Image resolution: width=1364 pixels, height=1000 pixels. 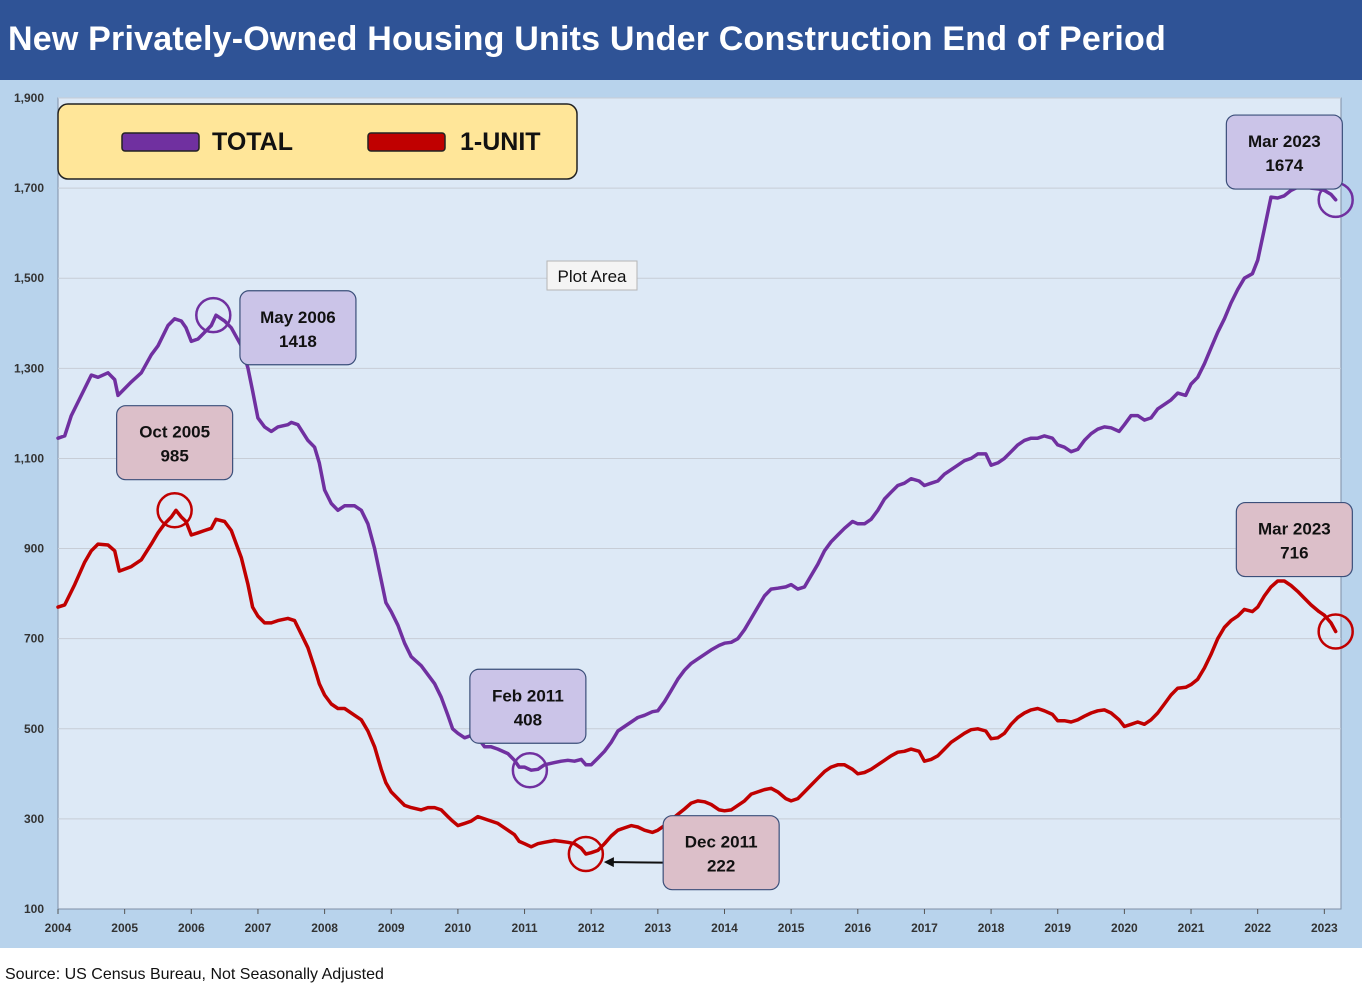 I want to click on x-tick-label: 2008, so click(x=324, y=928).